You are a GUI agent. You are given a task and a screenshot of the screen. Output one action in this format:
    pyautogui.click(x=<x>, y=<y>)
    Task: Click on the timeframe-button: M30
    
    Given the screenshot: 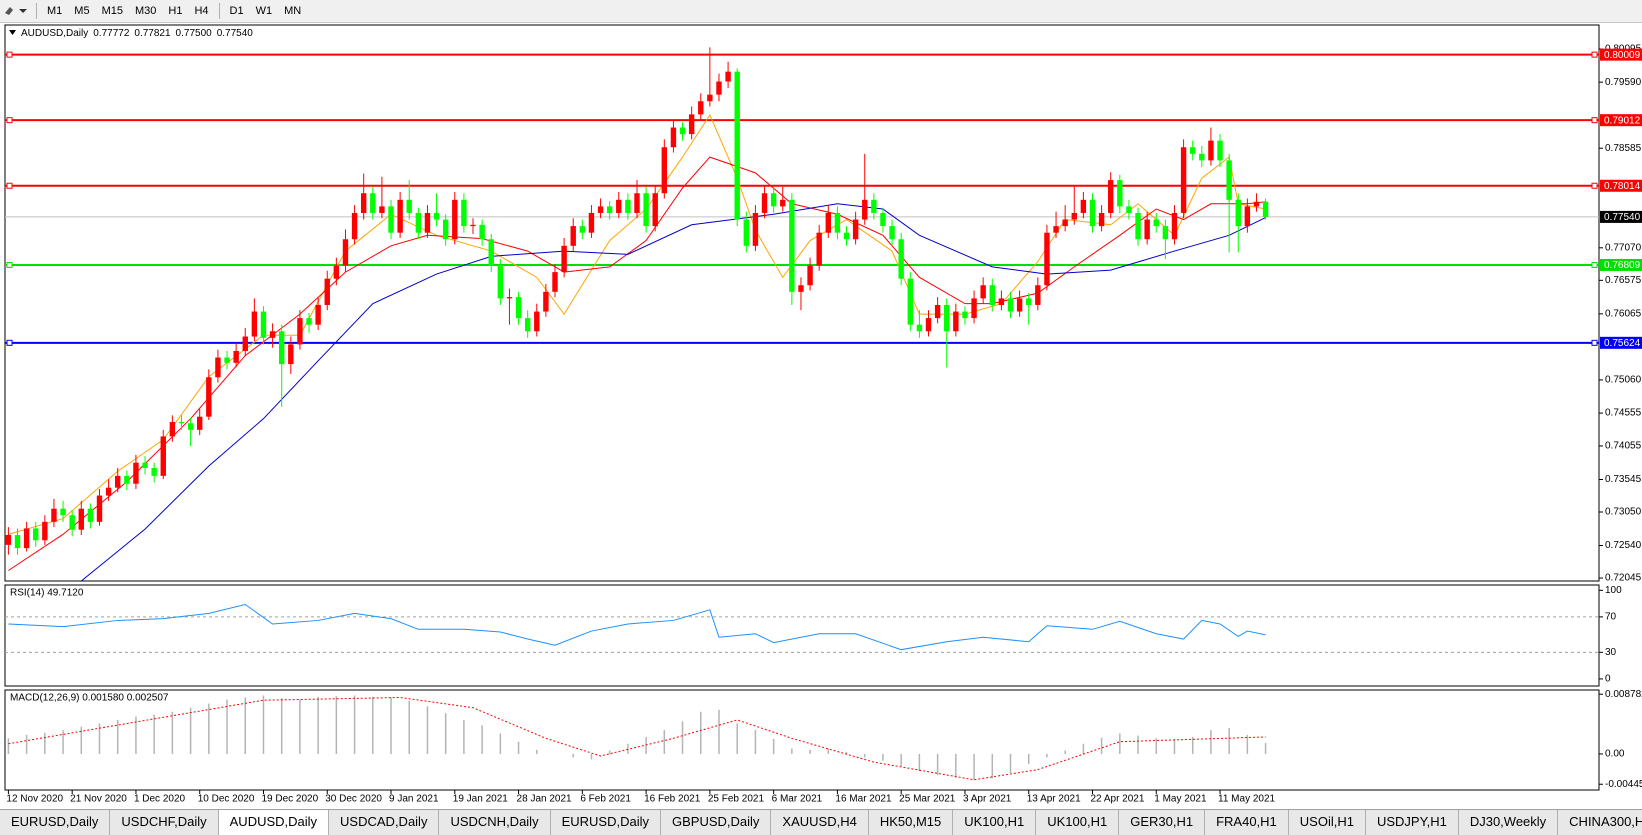 What is the action you would take?
    pyautogui.click(x=145, y=11)
    